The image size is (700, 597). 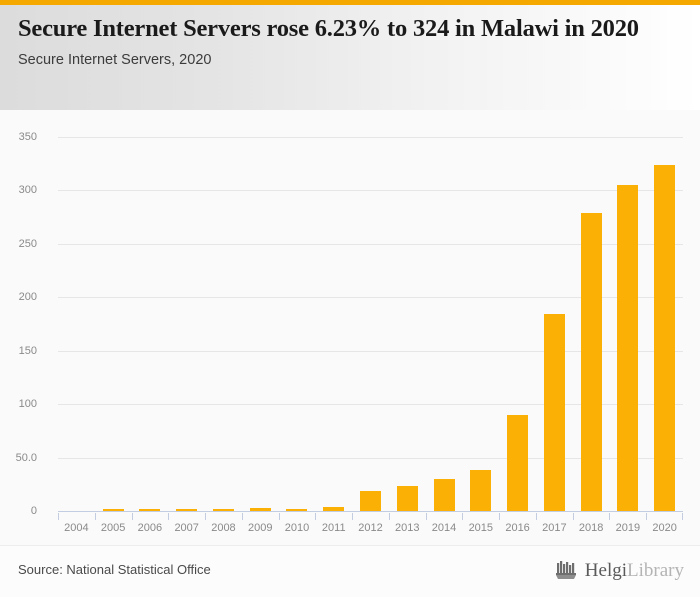 What do you see at coordinates (517, 526) in the screenshot?
I see `x-axis-tick-label: 2016` at bounding box center [517, 526].